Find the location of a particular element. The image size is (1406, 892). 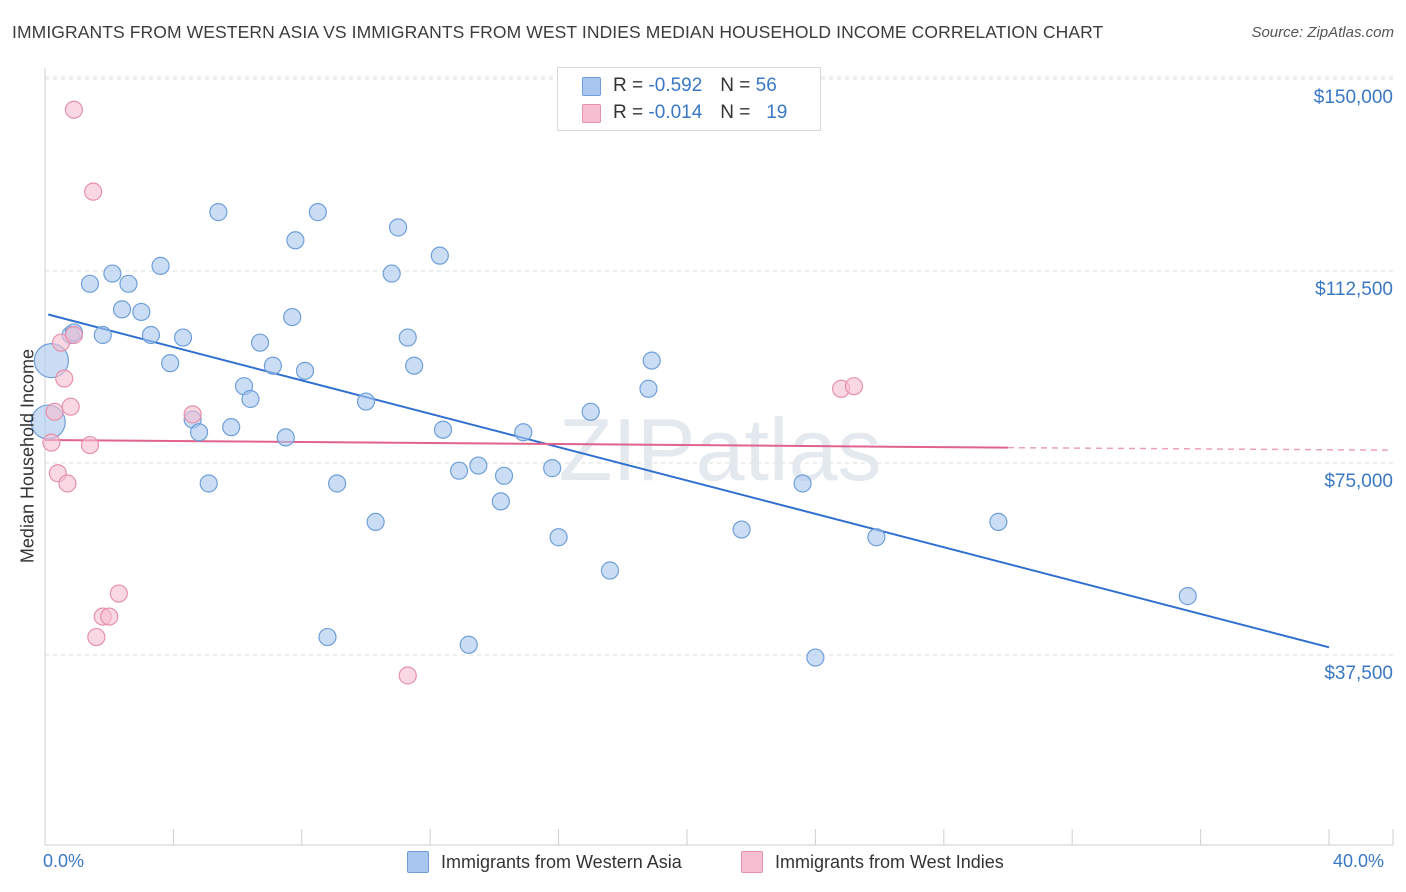

trend-line-west-indies is located at coordinates (526, 443).